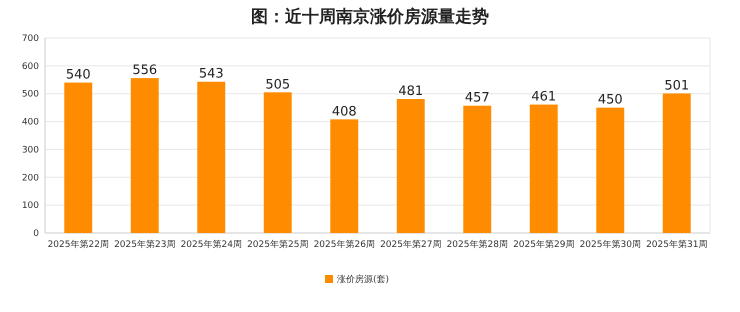 The width and height of the screenshot is (740, 312). I want to click on data-label: 501, so click(677, 86).